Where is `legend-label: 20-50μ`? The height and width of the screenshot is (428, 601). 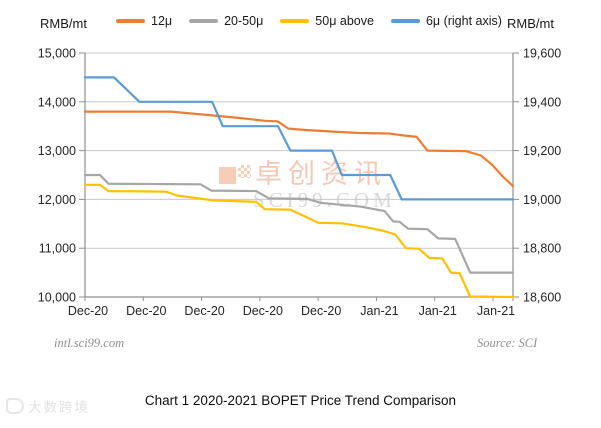
legend-label: 20-50μ is located at coordinates (244, 21).